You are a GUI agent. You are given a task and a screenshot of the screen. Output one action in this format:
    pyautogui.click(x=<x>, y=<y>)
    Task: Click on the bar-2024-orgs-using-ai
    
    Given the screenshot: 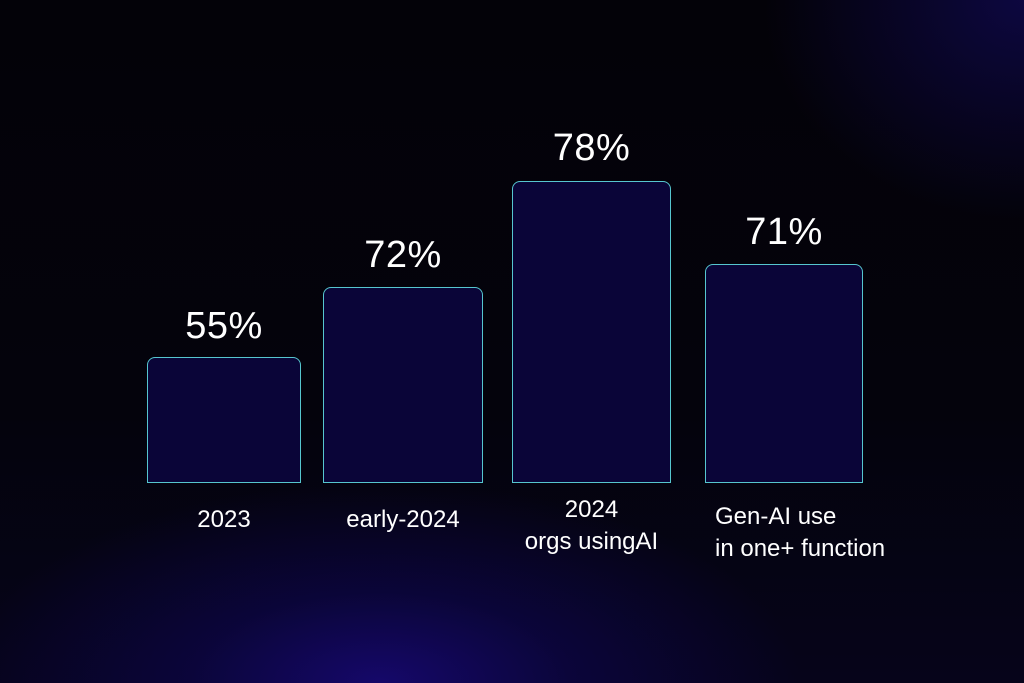 What is the action you would take?
    pyautogui.click(x=591, y=332)
    